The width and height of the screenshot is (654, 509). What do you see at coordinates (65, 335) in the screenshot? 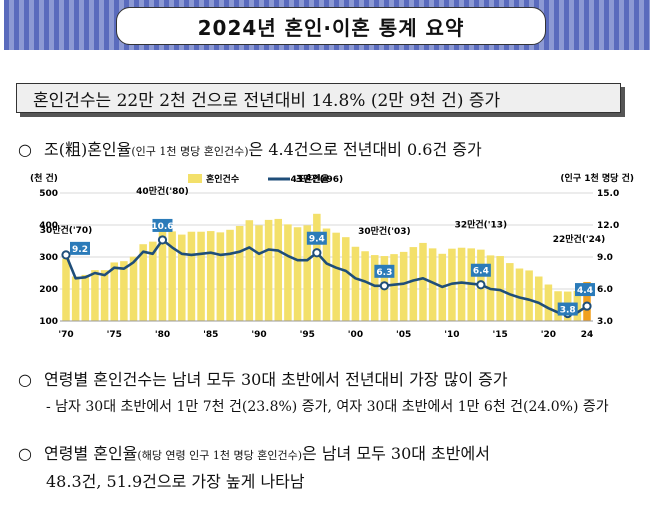
I see `x-tick-label: '70` at bounding box center [65, 335].